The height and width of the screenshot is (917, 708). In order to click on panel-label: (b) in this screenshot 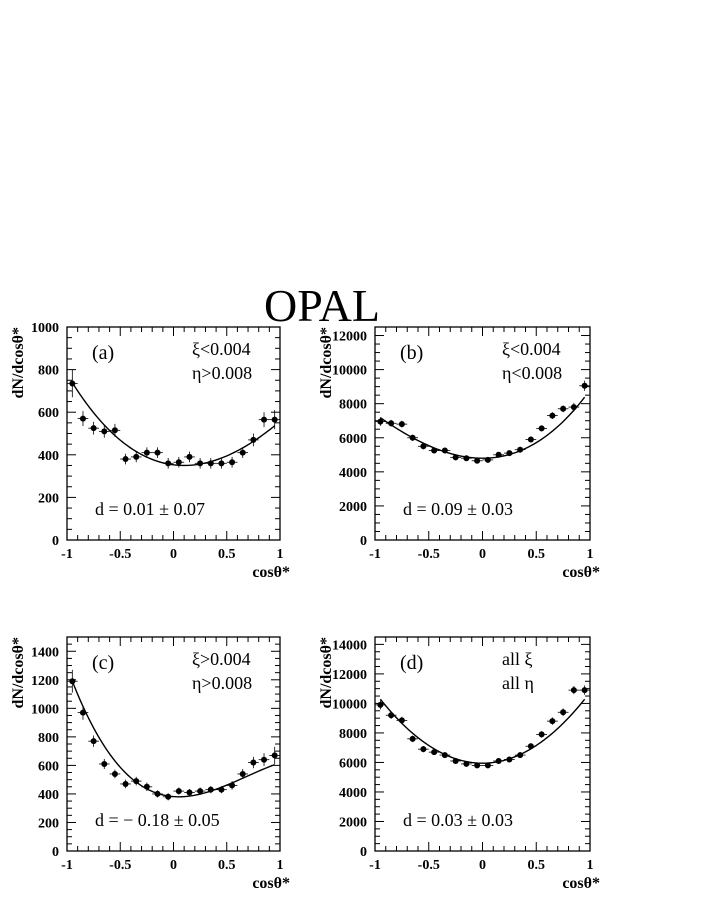, I will do `click(411, 353)`.